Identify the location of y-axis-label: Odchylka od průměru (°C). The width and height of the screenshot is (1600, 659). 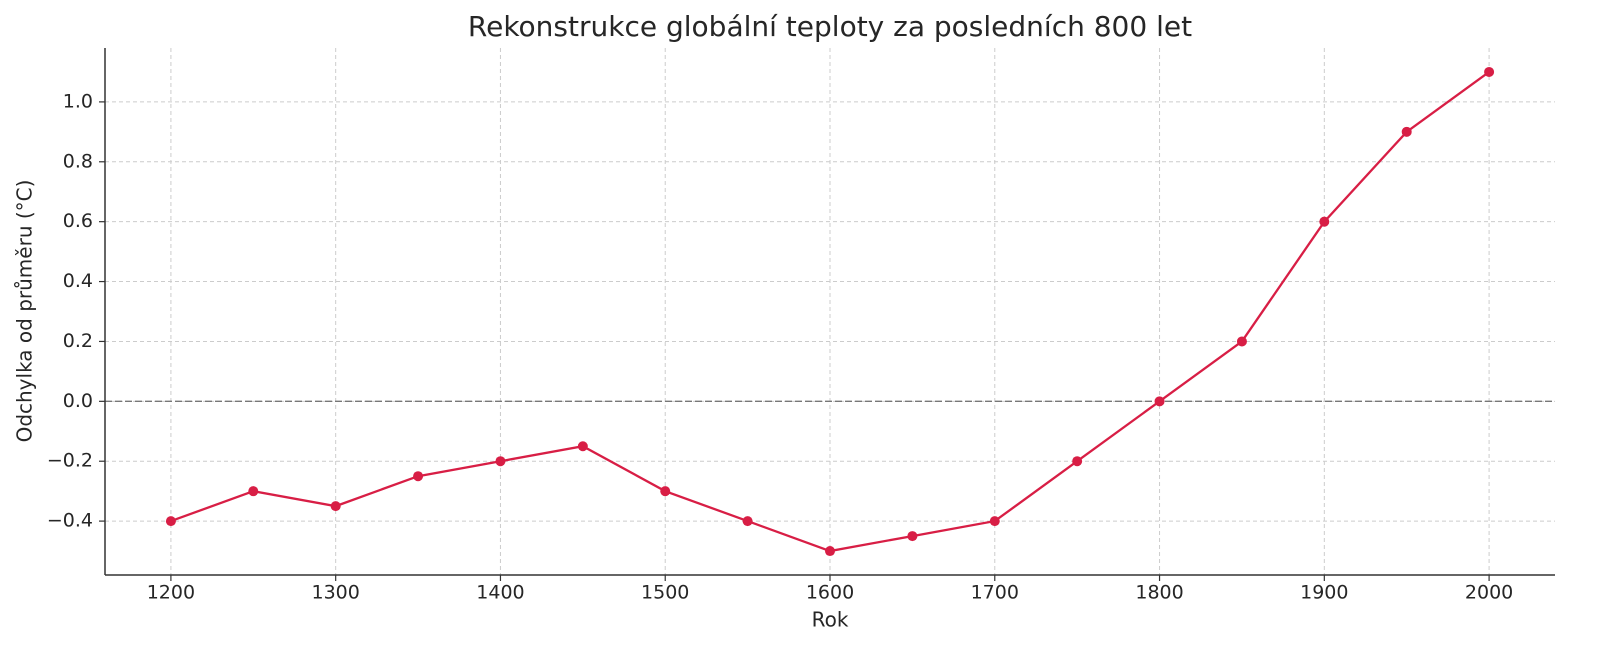
(25, 311).